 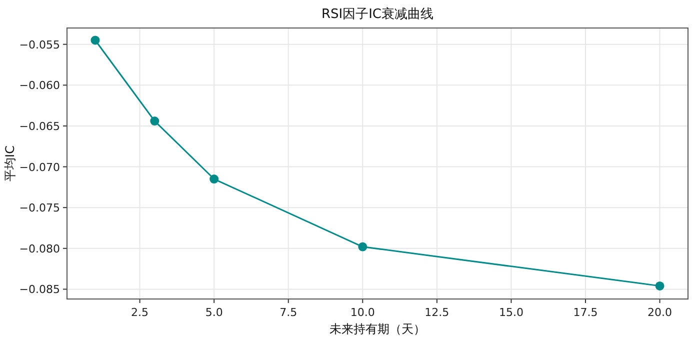 I want to click on x-tick-label: 17.5, so click(x=585, y=312).